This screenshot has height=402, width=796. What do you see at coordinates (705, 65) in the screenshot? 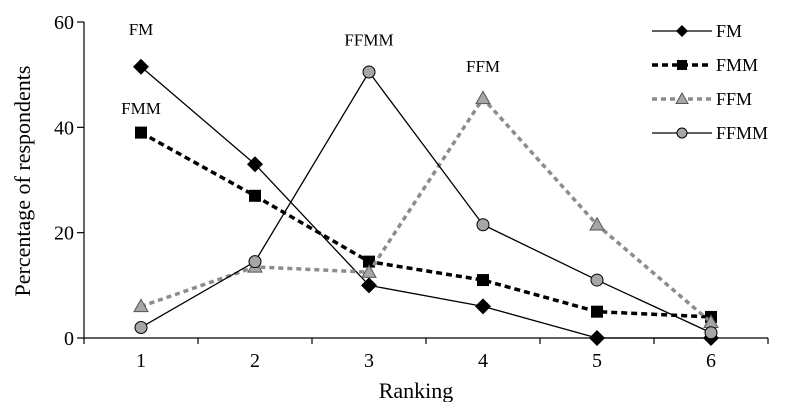
I see `legend-item-fmm: FMM` at bounding box center [705, 65].